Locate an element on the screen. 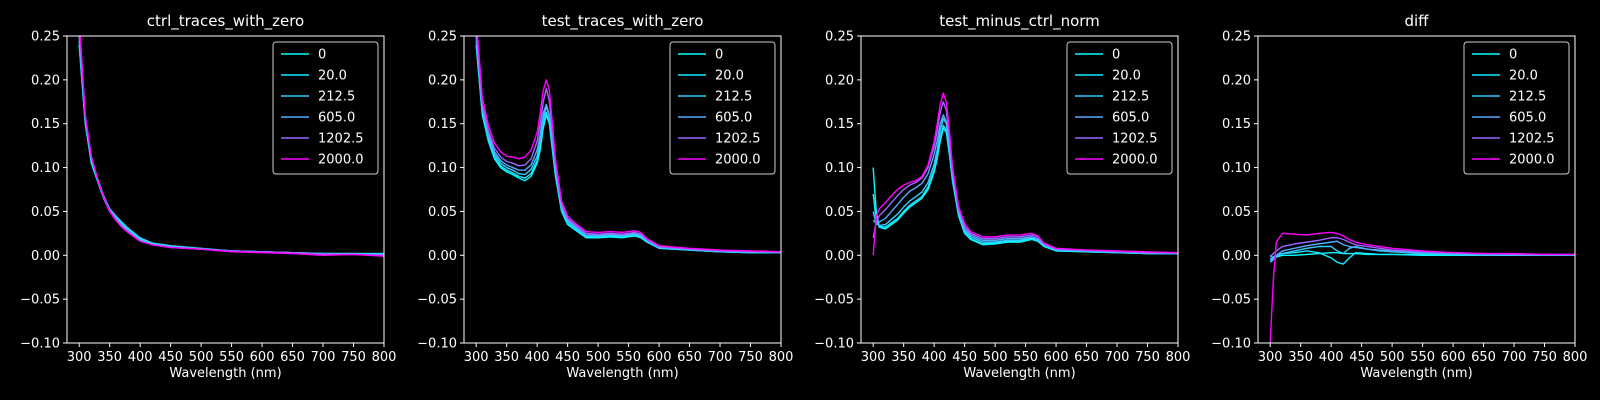  chart-title: test_traces_with_zero is located at coordinates (623, 21).